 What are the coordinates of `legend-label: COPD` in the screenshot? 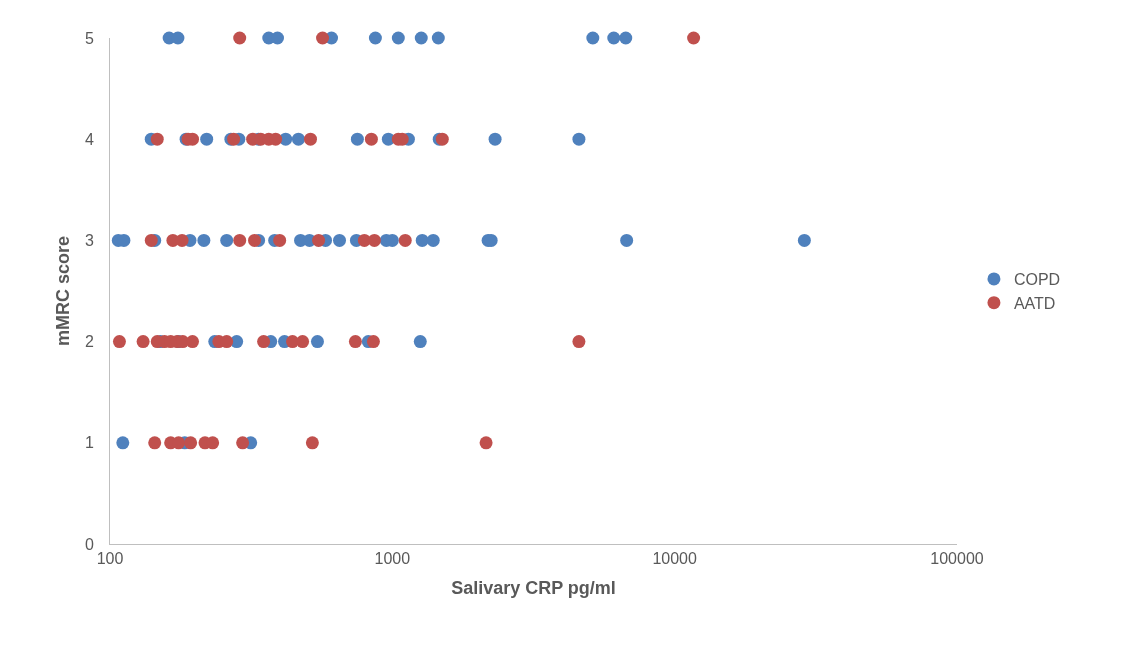 It's located at (1037, 280).